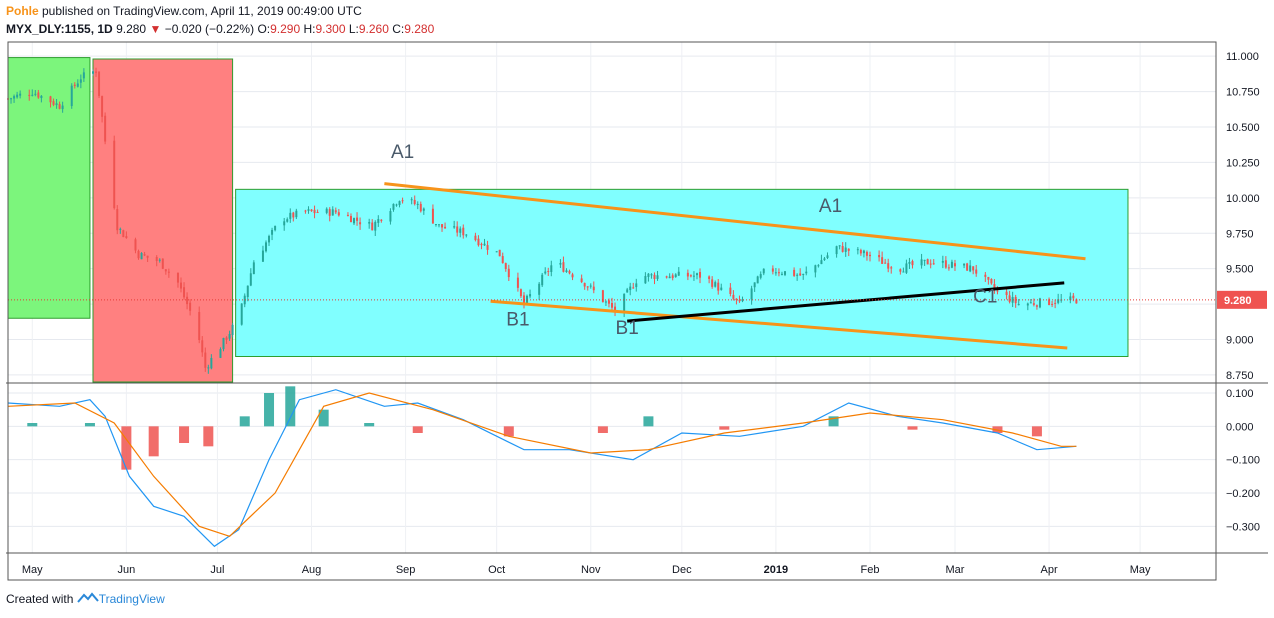  I want to click on last-price-label: 9.280, so click(1238, 301).